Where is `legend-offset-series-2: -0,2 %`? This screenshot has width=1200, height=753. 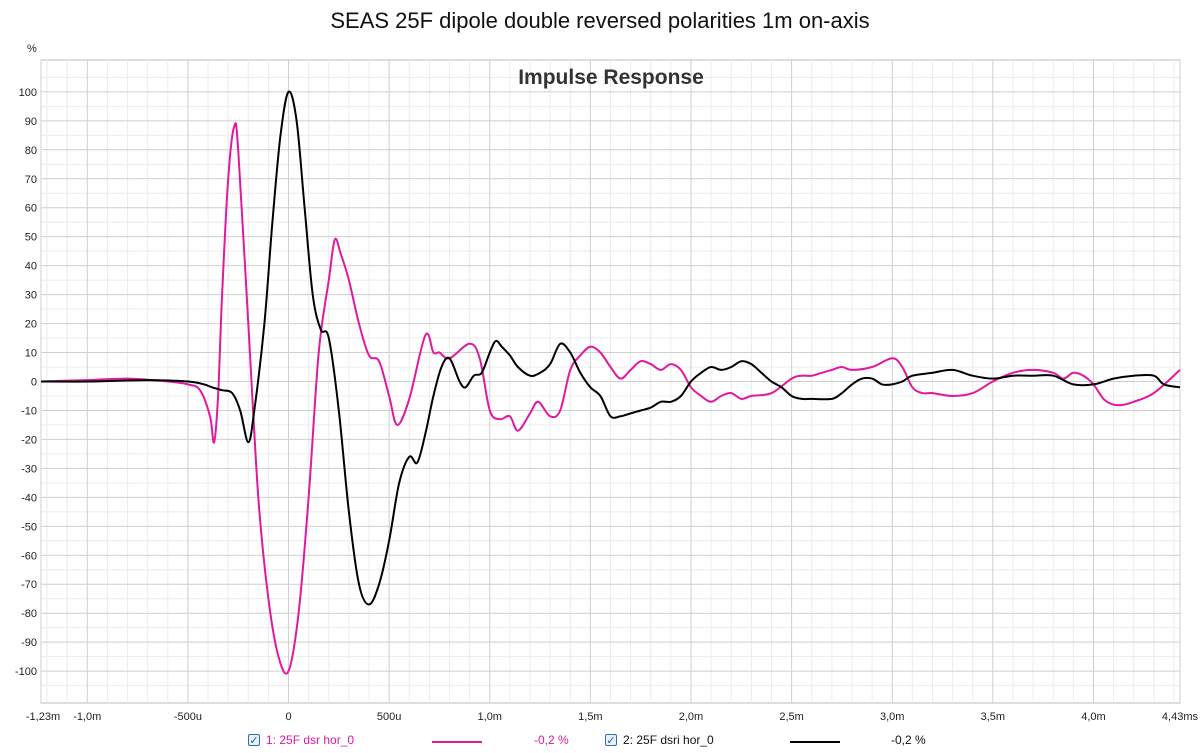
legend-offset-series-2: -0,2 % is located at coordinates (908, 740).